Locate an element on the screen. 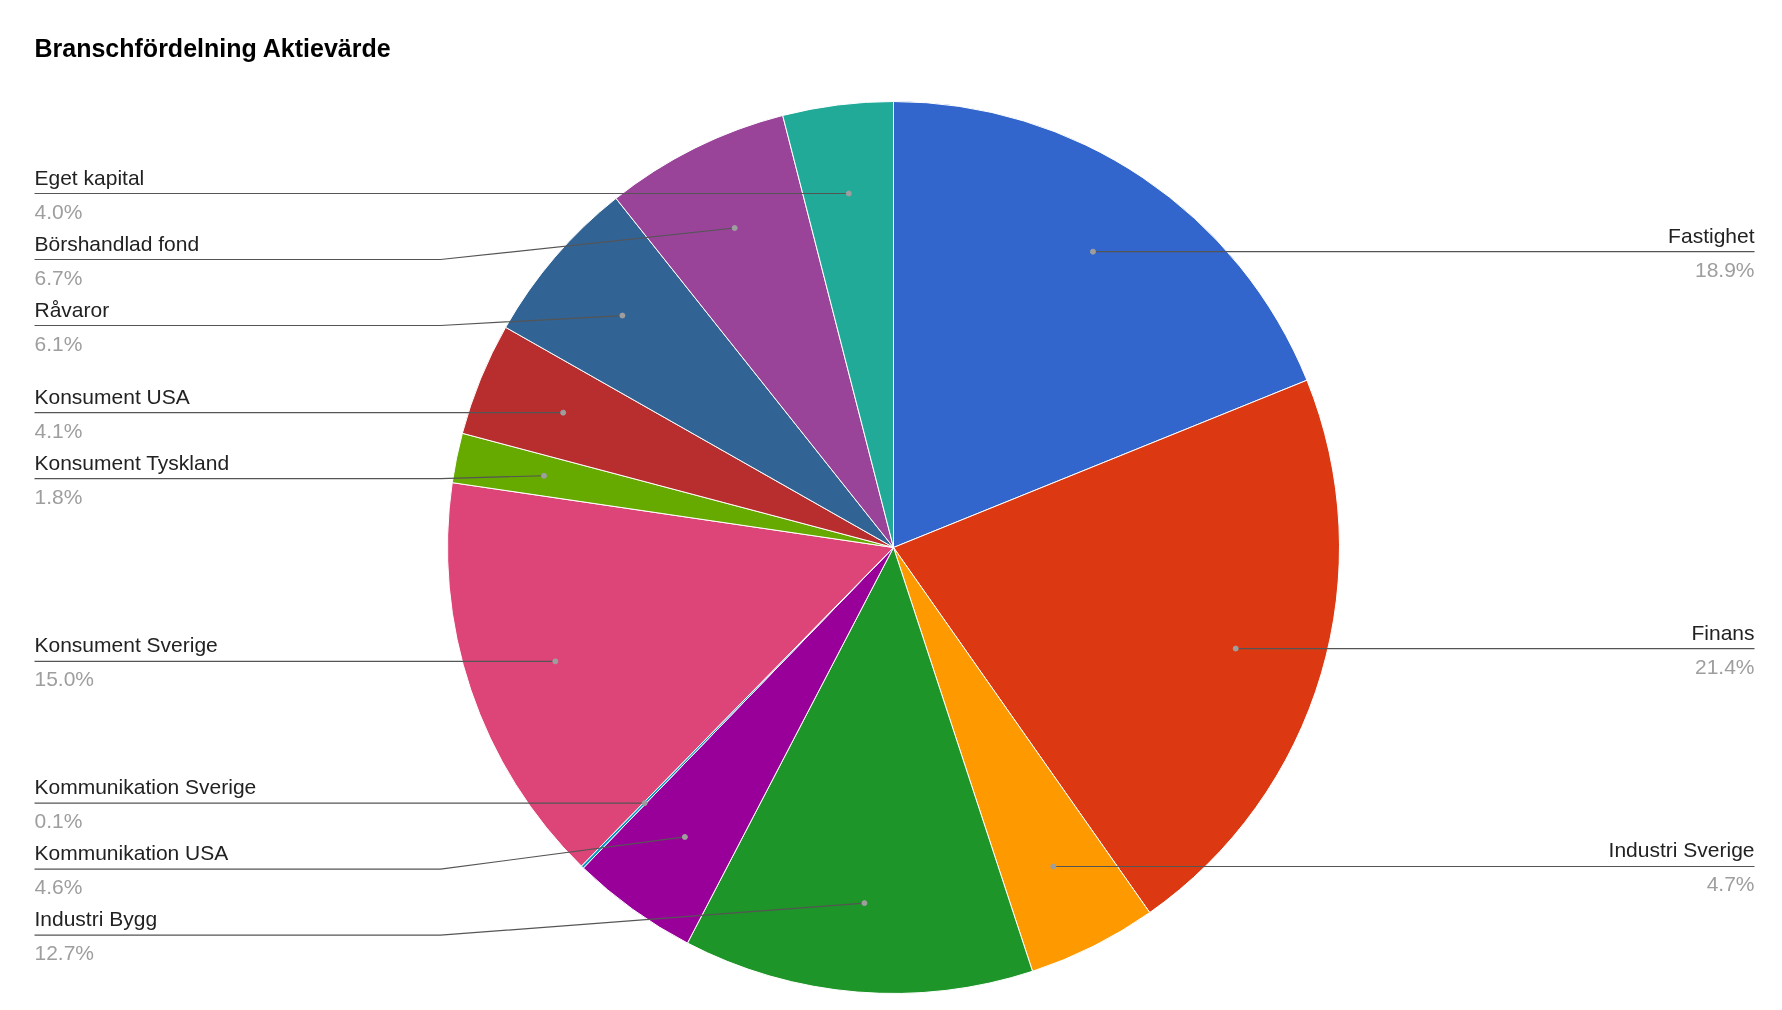 The height and width of the screenshot is (1010, 1782). slice-label: Finans is located at coordinates (1723, 632).